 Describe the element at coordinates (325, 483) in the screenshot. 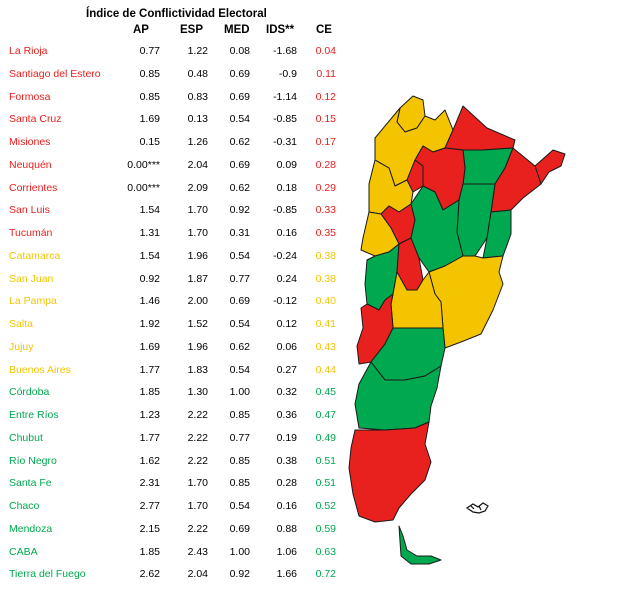

I see `cell-ce: 0.51` at that location.